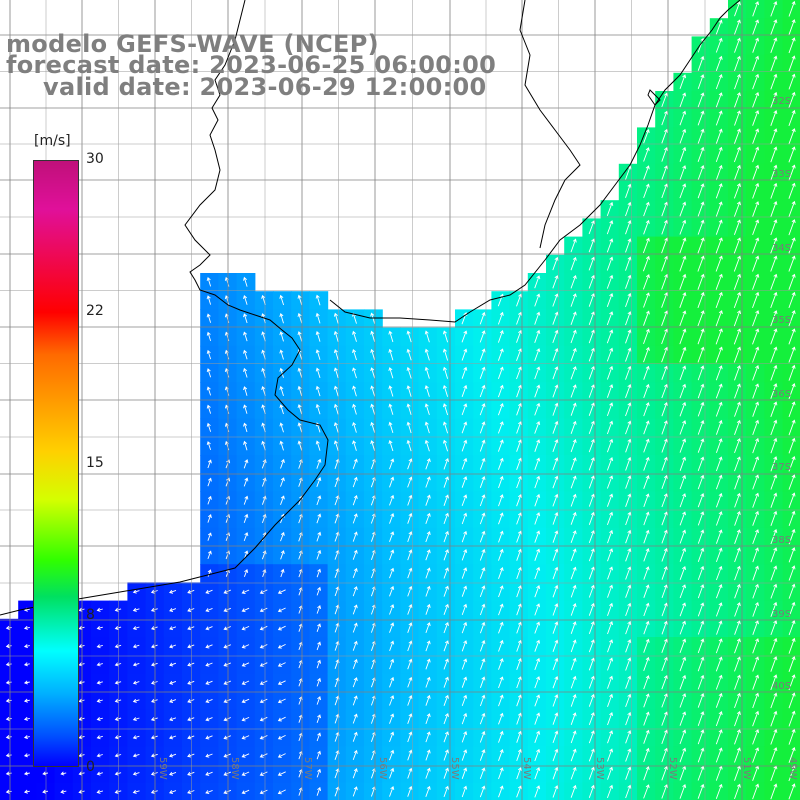  Describe the element at coordinates (781, 394) in the screenshot. I see `latitude-labels: 32S 33S 34S 35S 36S 37S 38S 39S 40S` at that location.